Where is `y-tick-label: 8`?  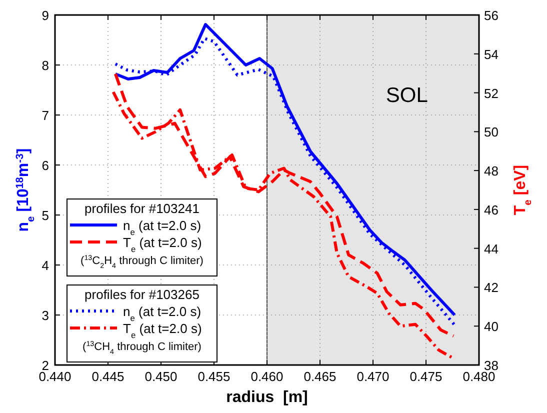 y-tick-label: 8 is located at coordinates (45, 65).